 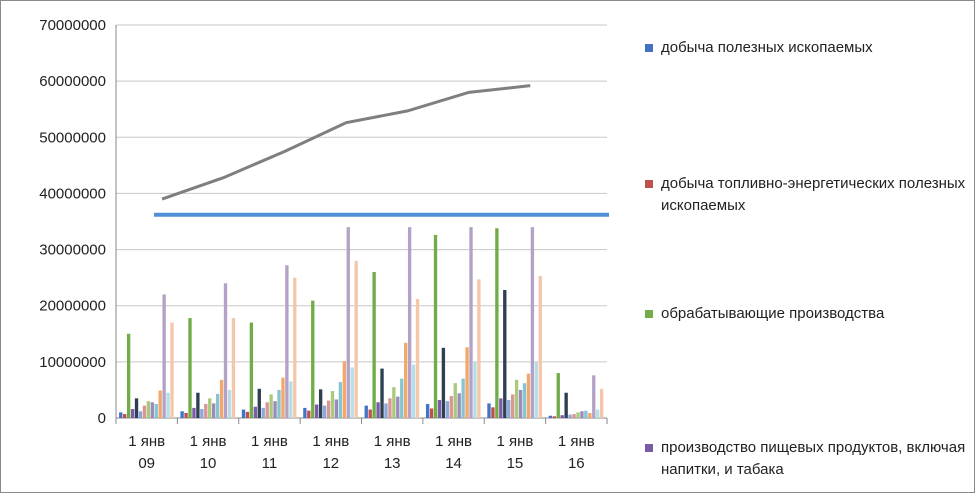 I want to click on x-tick-label: 15, so click(x=515, y=463).